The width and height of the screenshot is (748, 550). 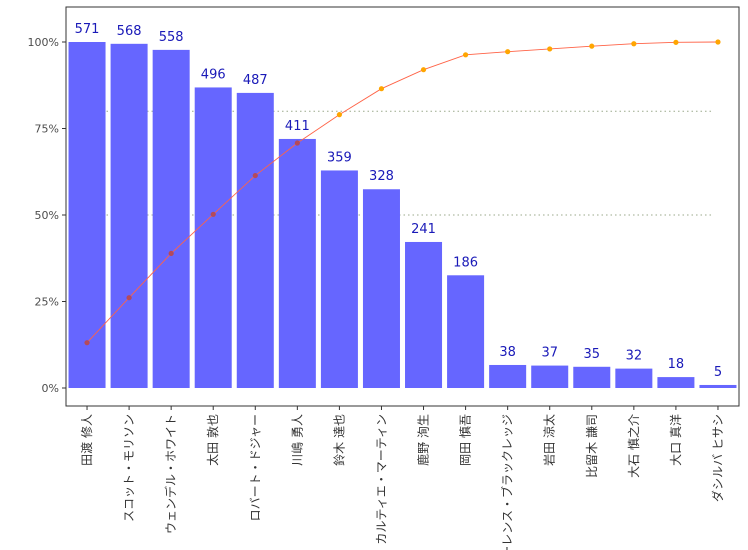 I want to click on x-tick-label: ローレンス・ブラックレッジ, so click(x=507, y=482).